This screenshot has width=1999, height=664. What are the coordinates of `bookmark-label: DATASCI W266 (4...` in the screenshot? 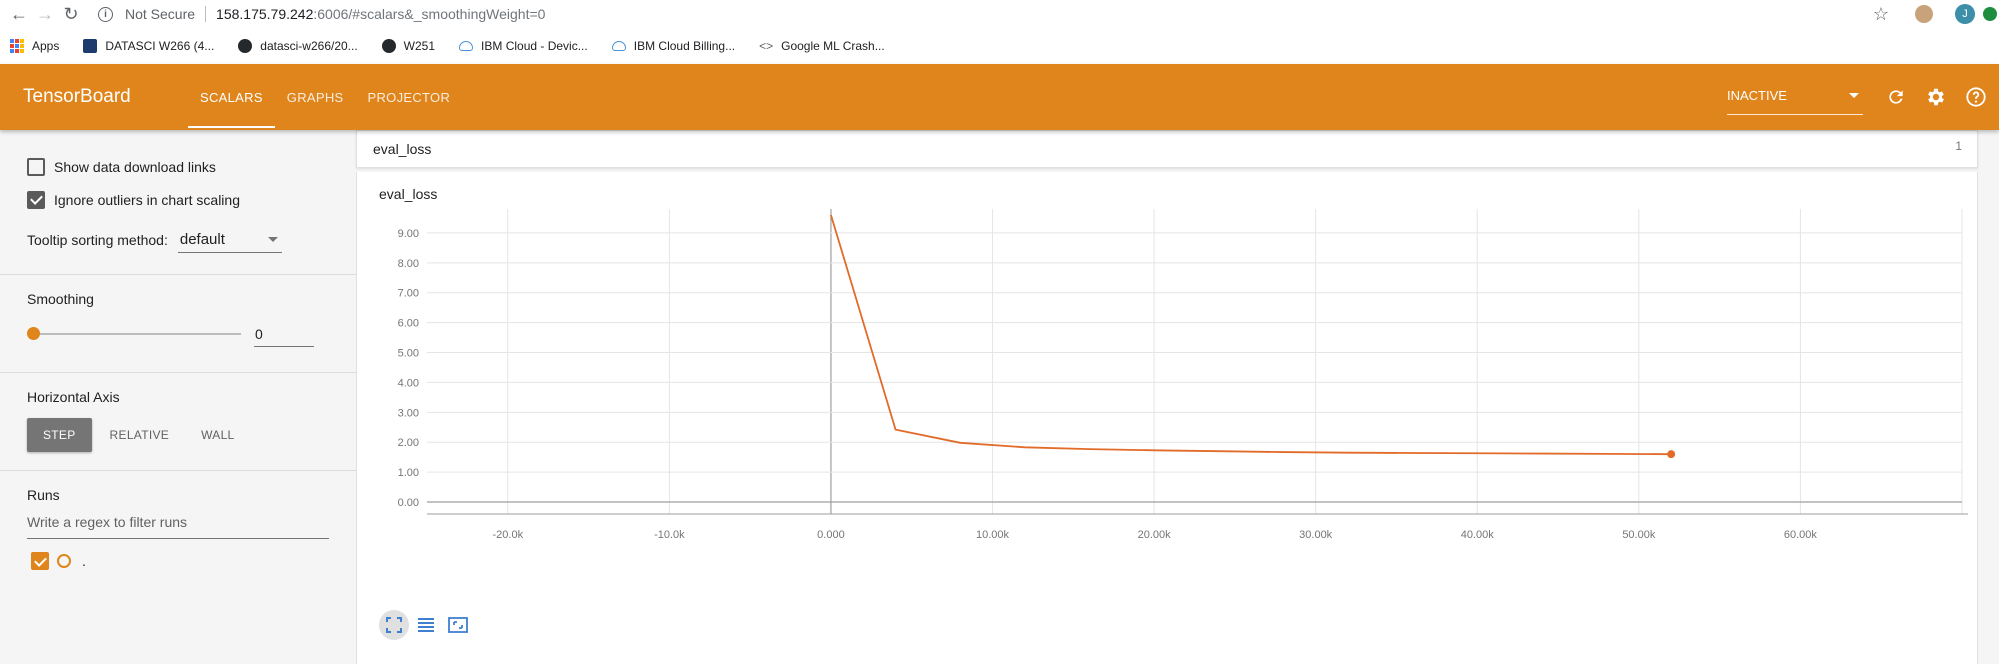 It's located at (160, 46).